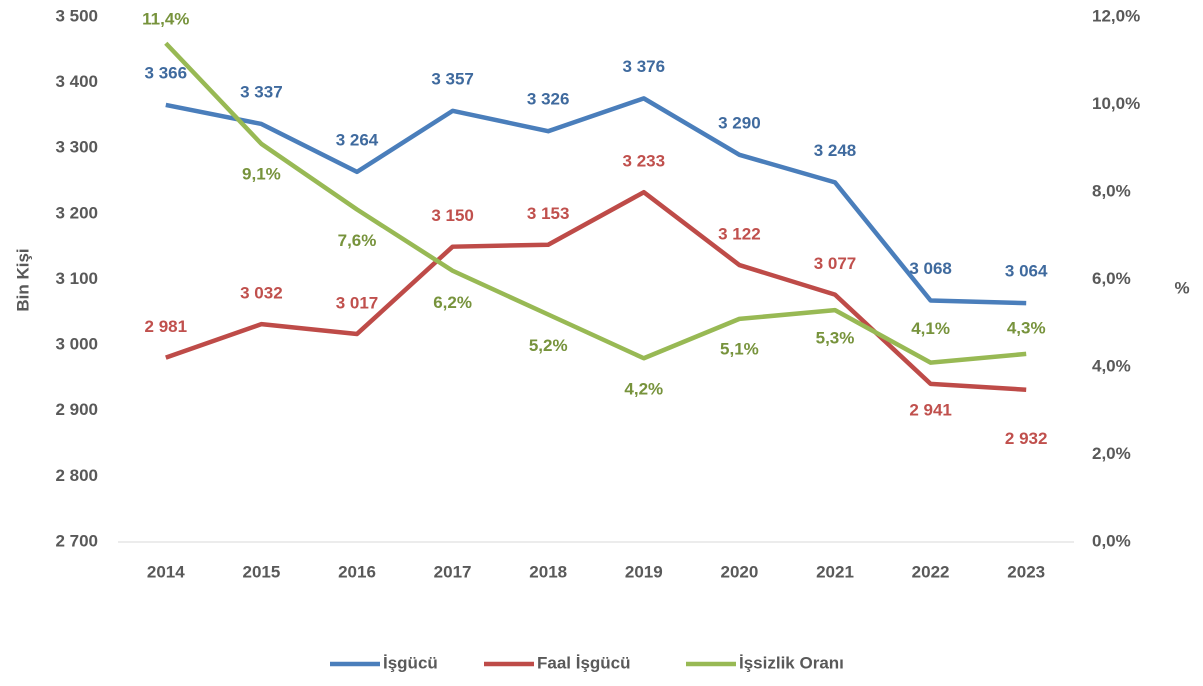 This screenshot has width=1203, height=686. I want to click on data-label: 4,2%, so click(643, 389).